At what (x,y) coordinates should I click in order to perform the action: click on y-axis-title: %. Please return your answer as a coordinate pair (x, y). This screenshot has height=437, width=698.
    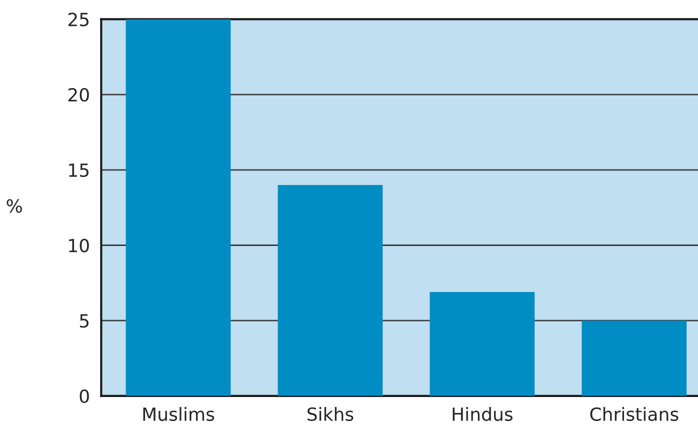
    Looking at the image, I should click on (14, 206).